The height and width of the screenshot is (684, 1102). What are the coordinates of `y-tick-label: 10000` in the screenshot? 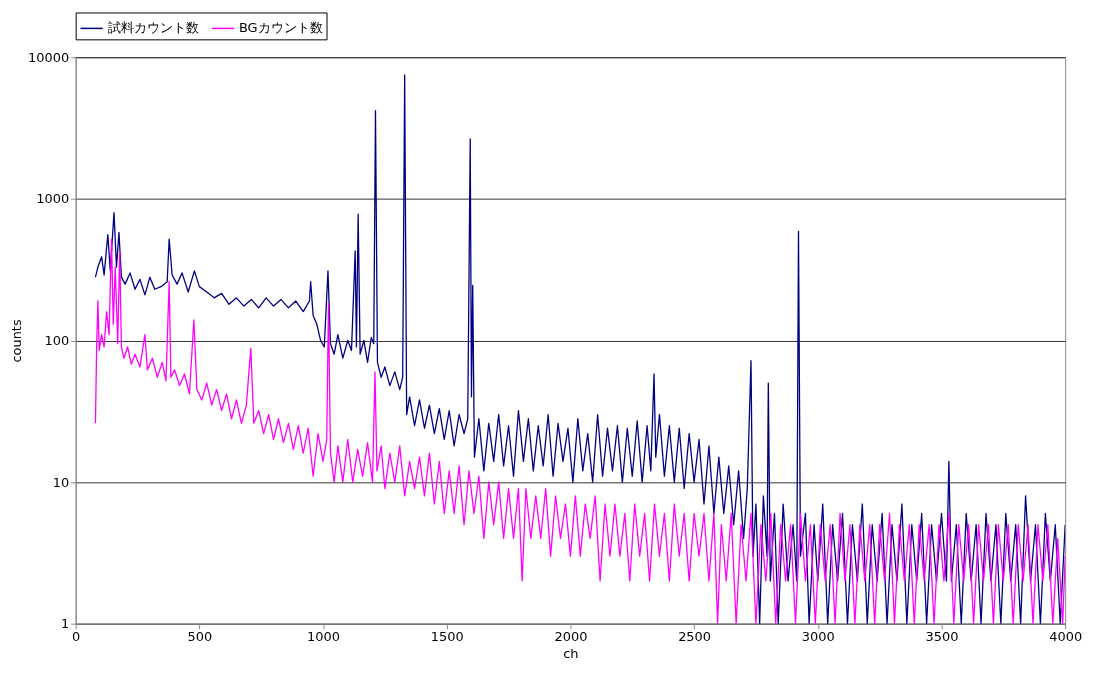 It's located at (49, 57).